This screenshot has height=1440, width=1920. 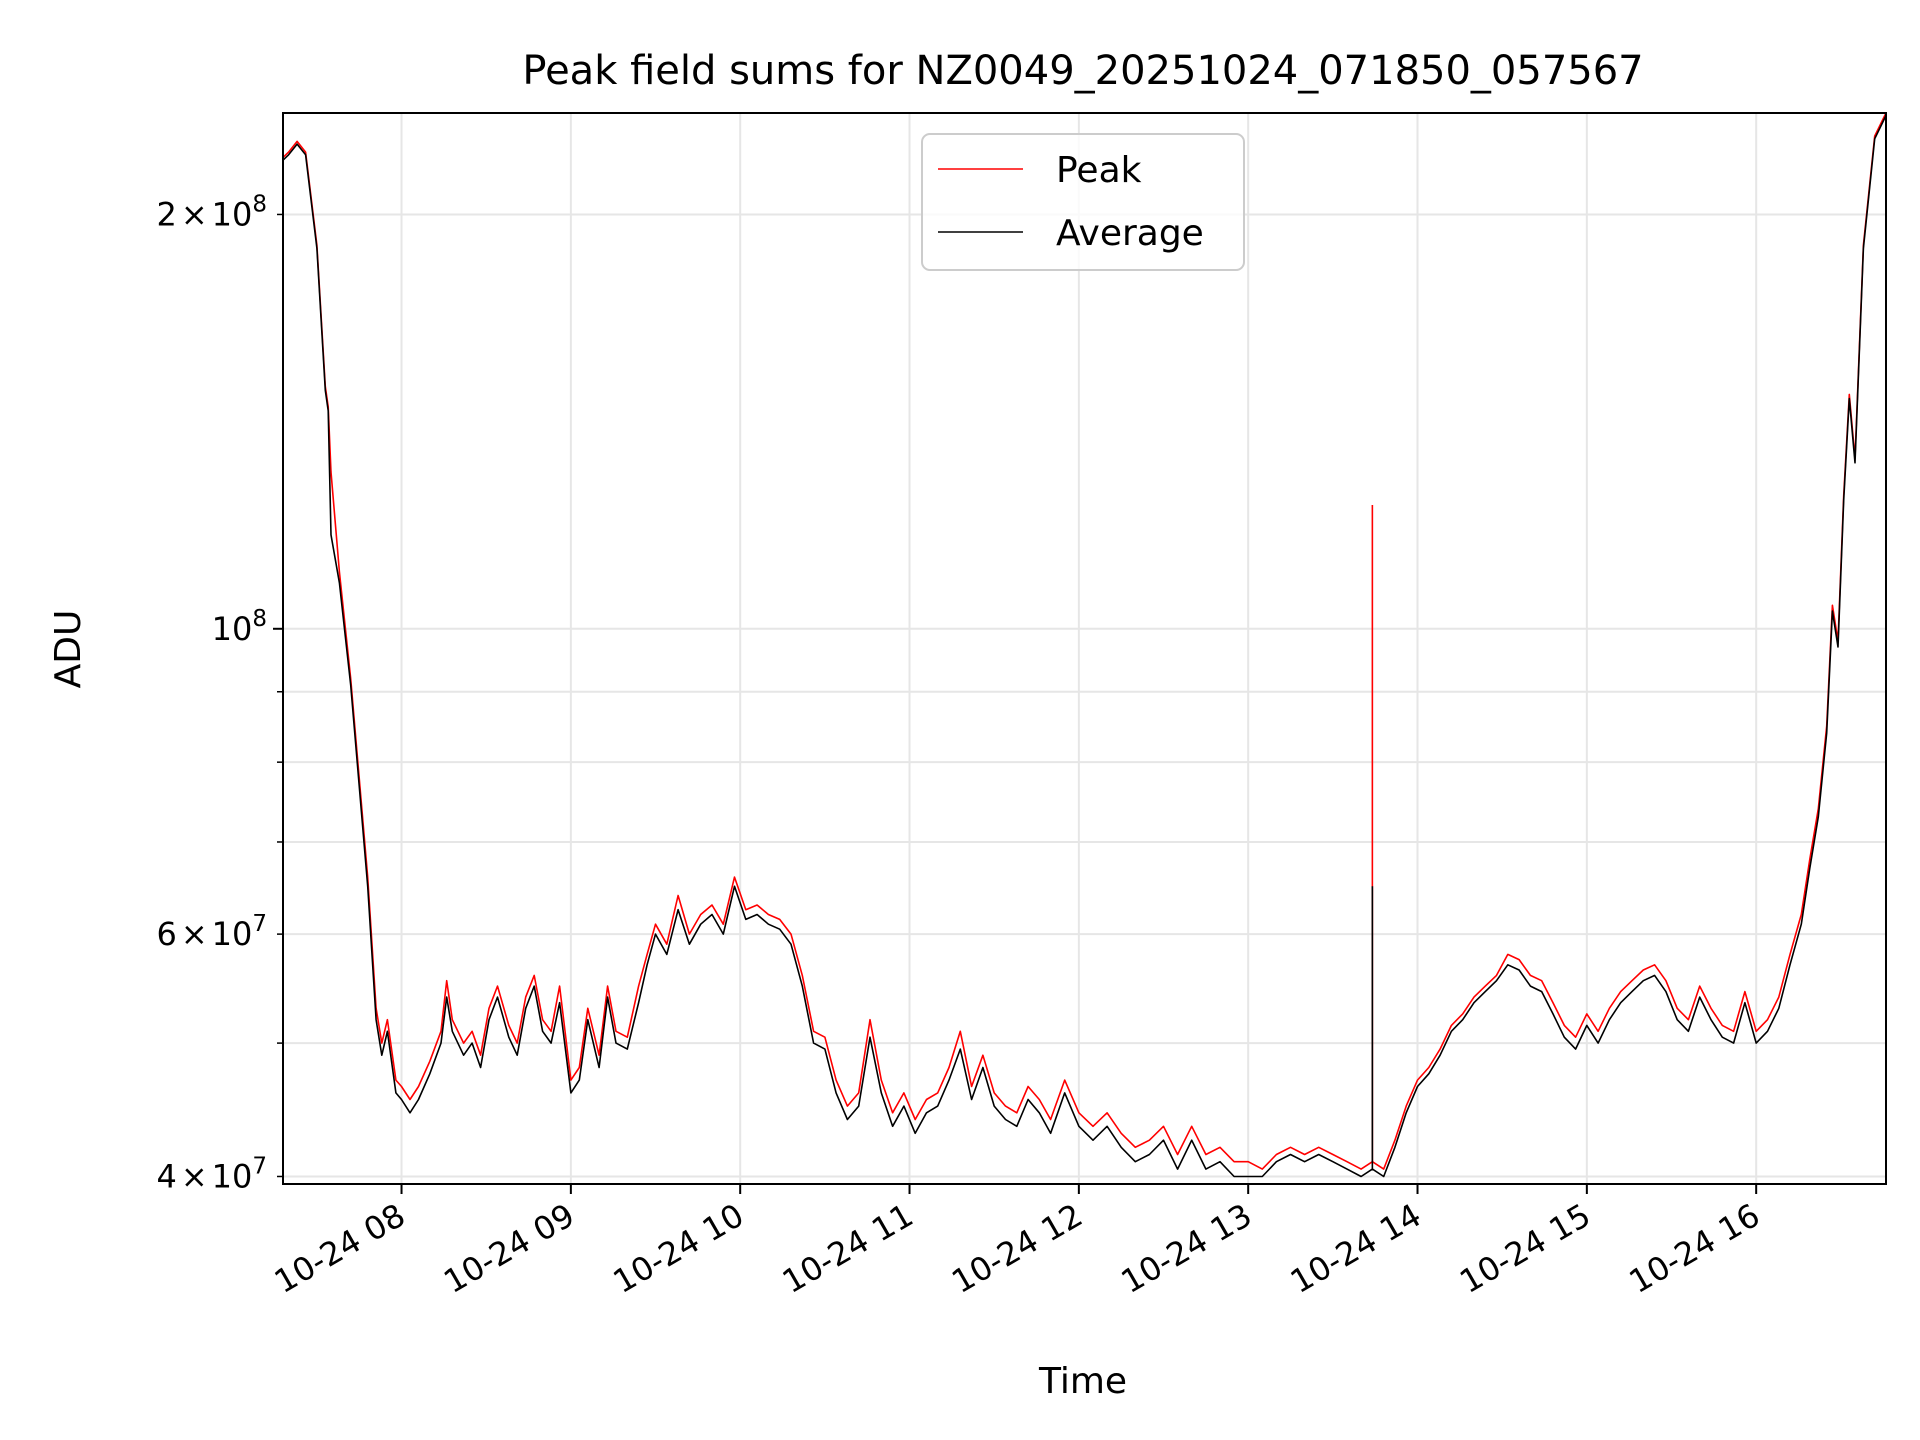 I want to click on y-tick-label: 4 × 10⁷, so click(x=211, y=1174).